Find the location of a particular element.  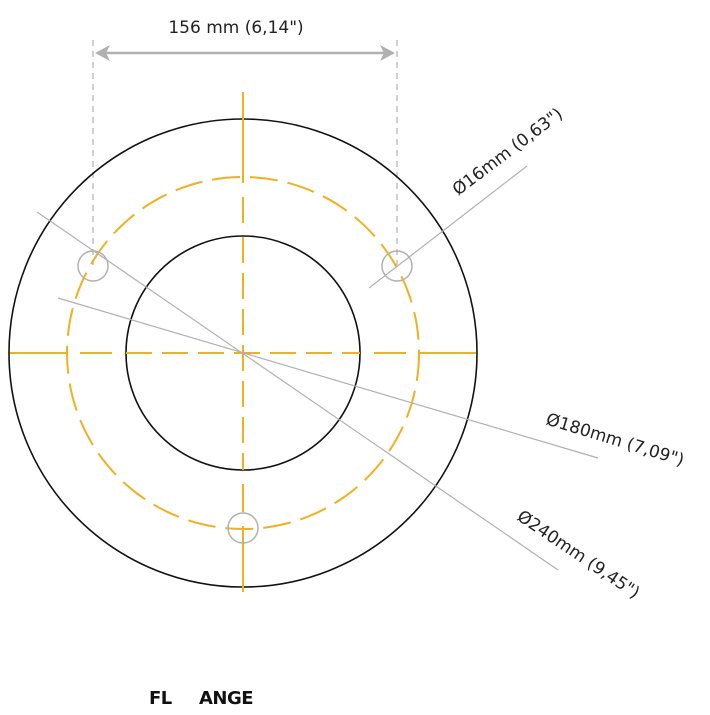

width-dimension-arrow is located at coordinates (245, 53).